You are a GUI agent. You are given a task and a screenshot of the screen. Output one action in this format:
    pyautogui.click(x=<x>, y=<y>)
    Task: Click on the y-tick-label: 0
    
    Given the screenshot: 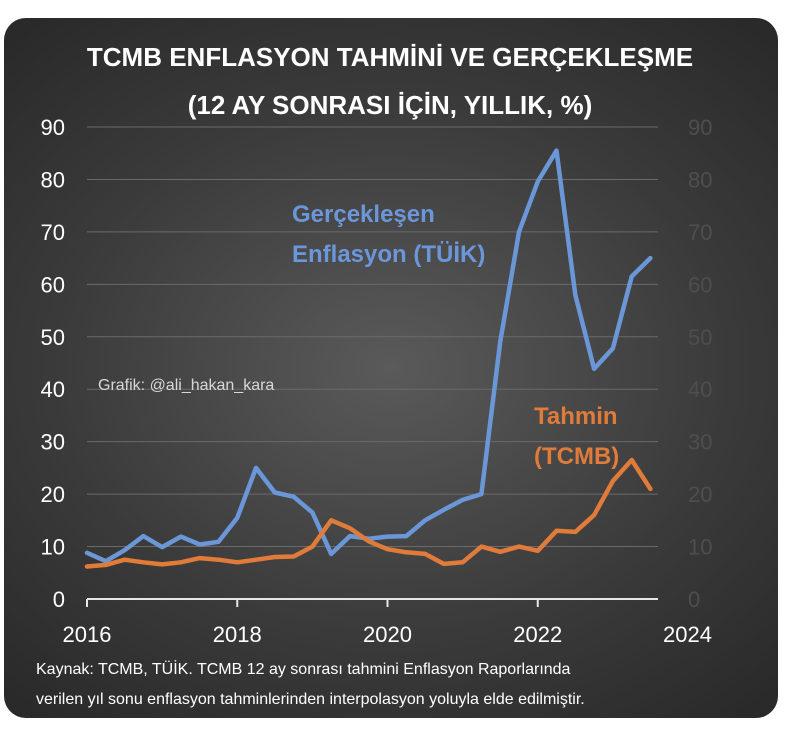 What is the action you would take?
    pyautogui.click(x=59, y=599)
    